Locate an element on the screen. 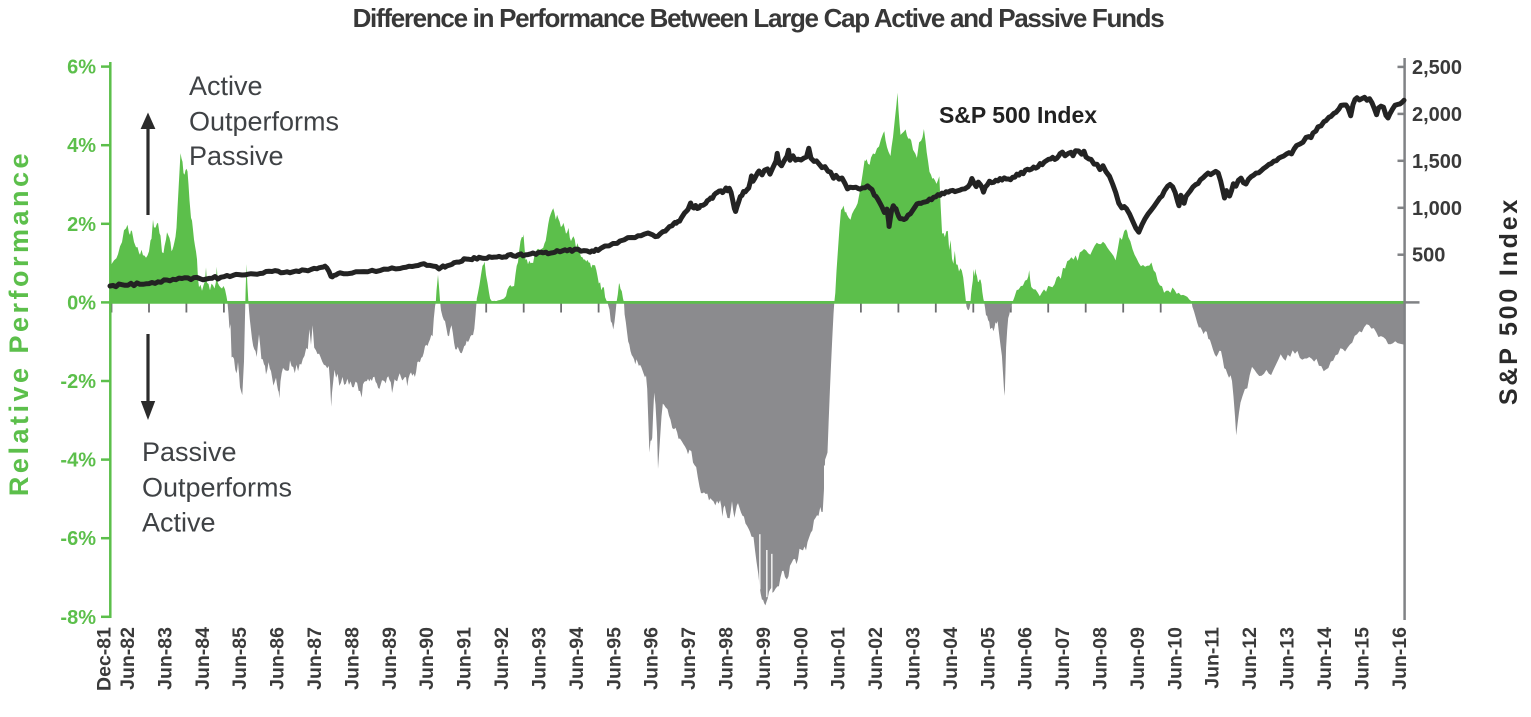 The height and width of the screenshot is (717, 1531). svg-text: Jun-96 is located at coordinates (652, 658).